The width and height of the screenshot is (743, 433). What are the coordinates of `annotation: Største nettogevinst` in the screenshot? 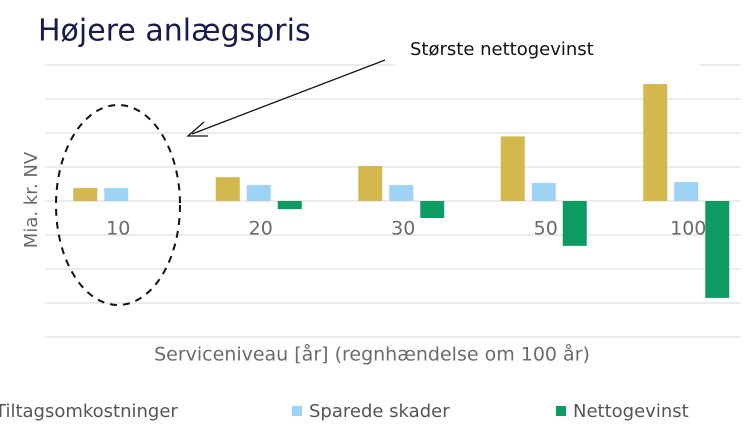 It's located at (502, 49).